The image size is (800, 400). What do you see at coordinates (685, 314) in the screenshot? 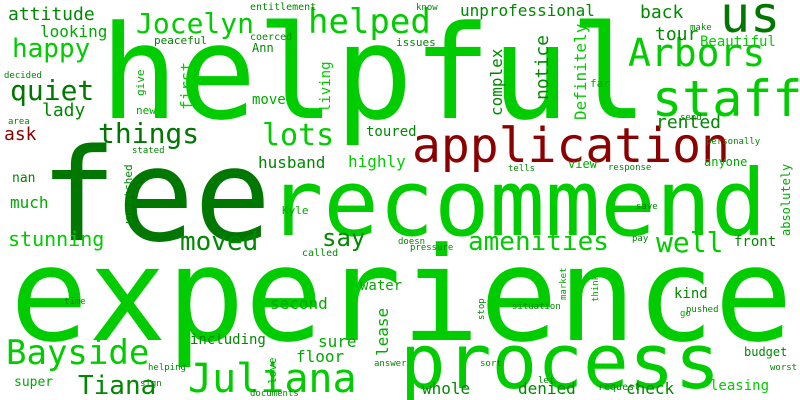
I see `cloud-word-go: go` at bounding box center [685, 314].